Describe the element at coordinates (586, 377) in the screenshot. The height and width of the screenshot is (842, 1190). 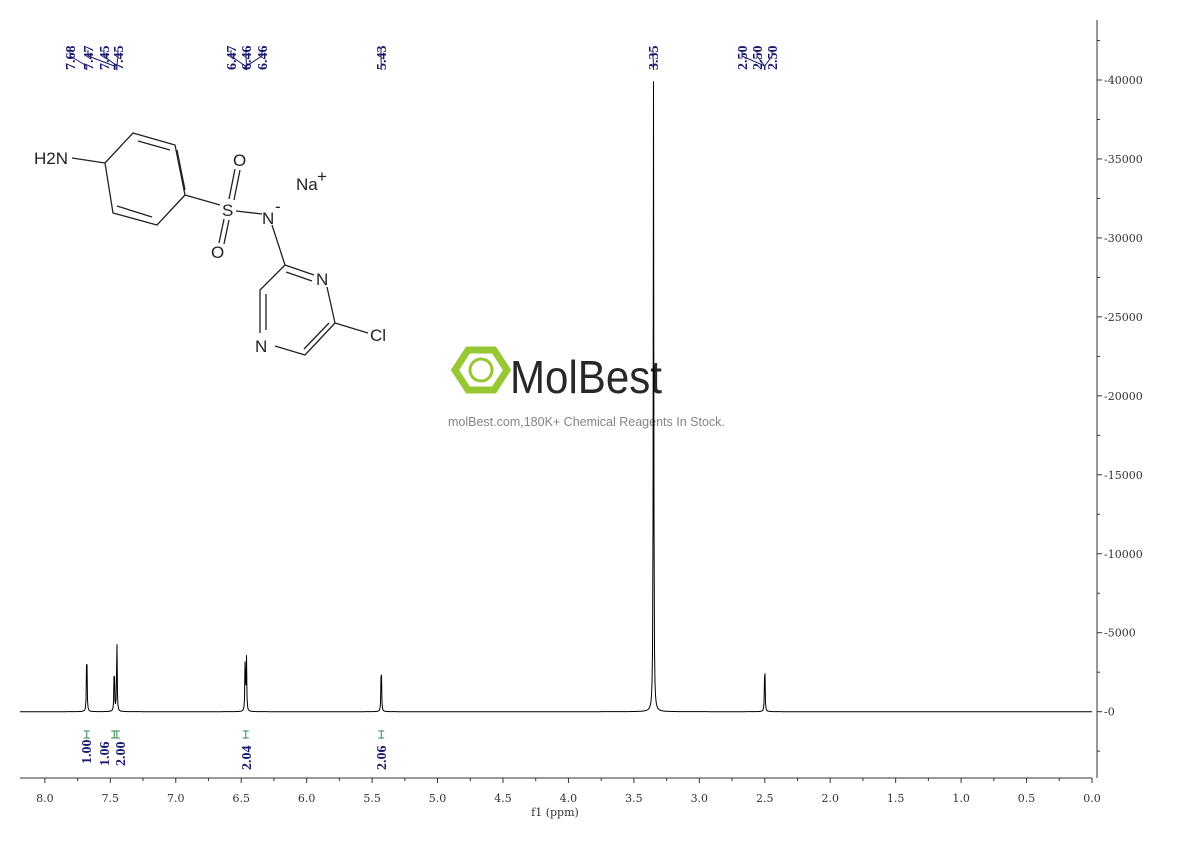
I see `watermark-brand: MolBest` at that location.